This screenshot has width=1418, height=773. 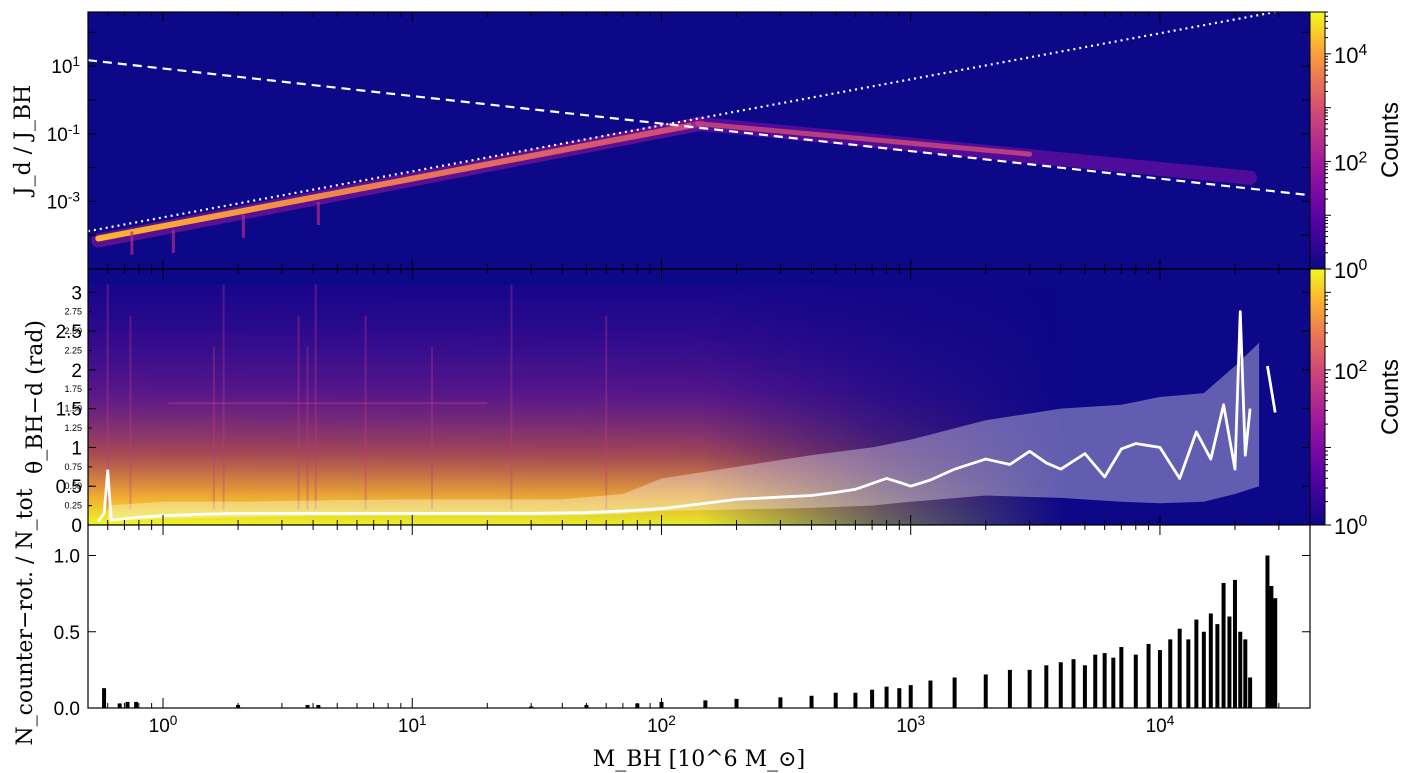 What do you see at coordinates (25, 616) in the screenshot?
I see `bottom-ylabel: N_counter−rot. / N_tot` at bounding box center [25, 616].